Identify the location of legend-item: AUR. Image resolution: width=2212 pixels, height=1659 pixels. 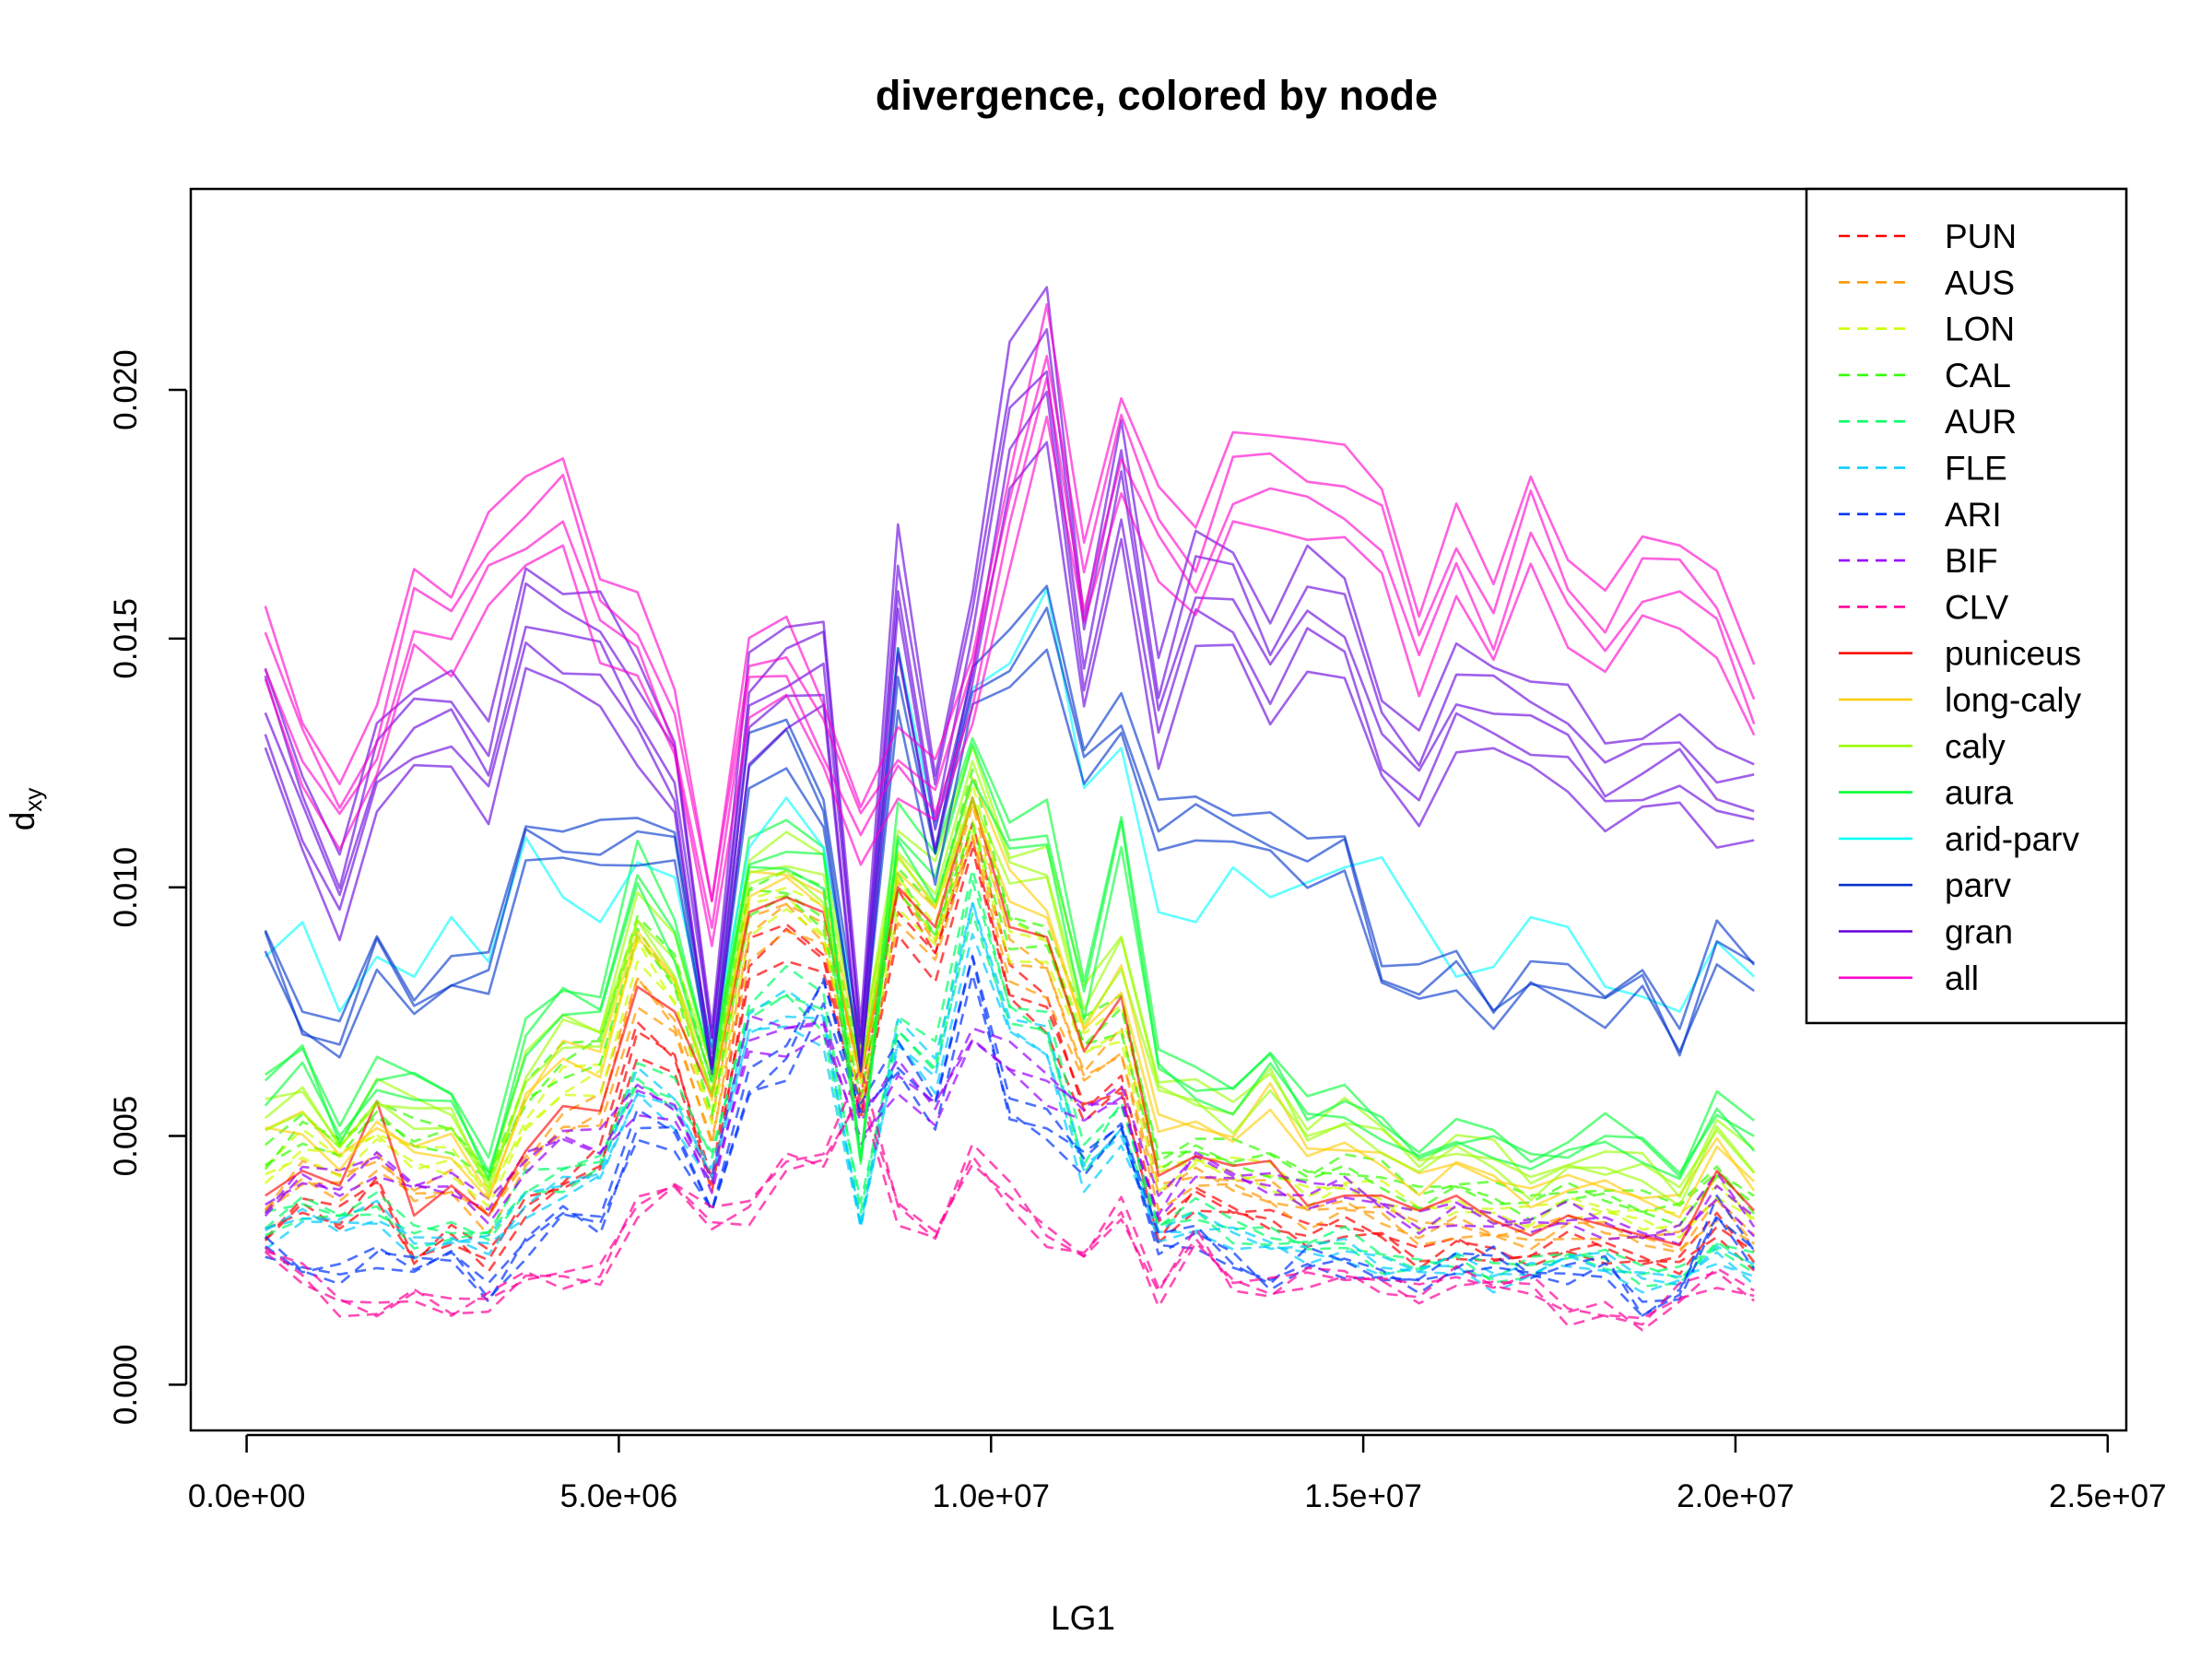
(1928, 422).